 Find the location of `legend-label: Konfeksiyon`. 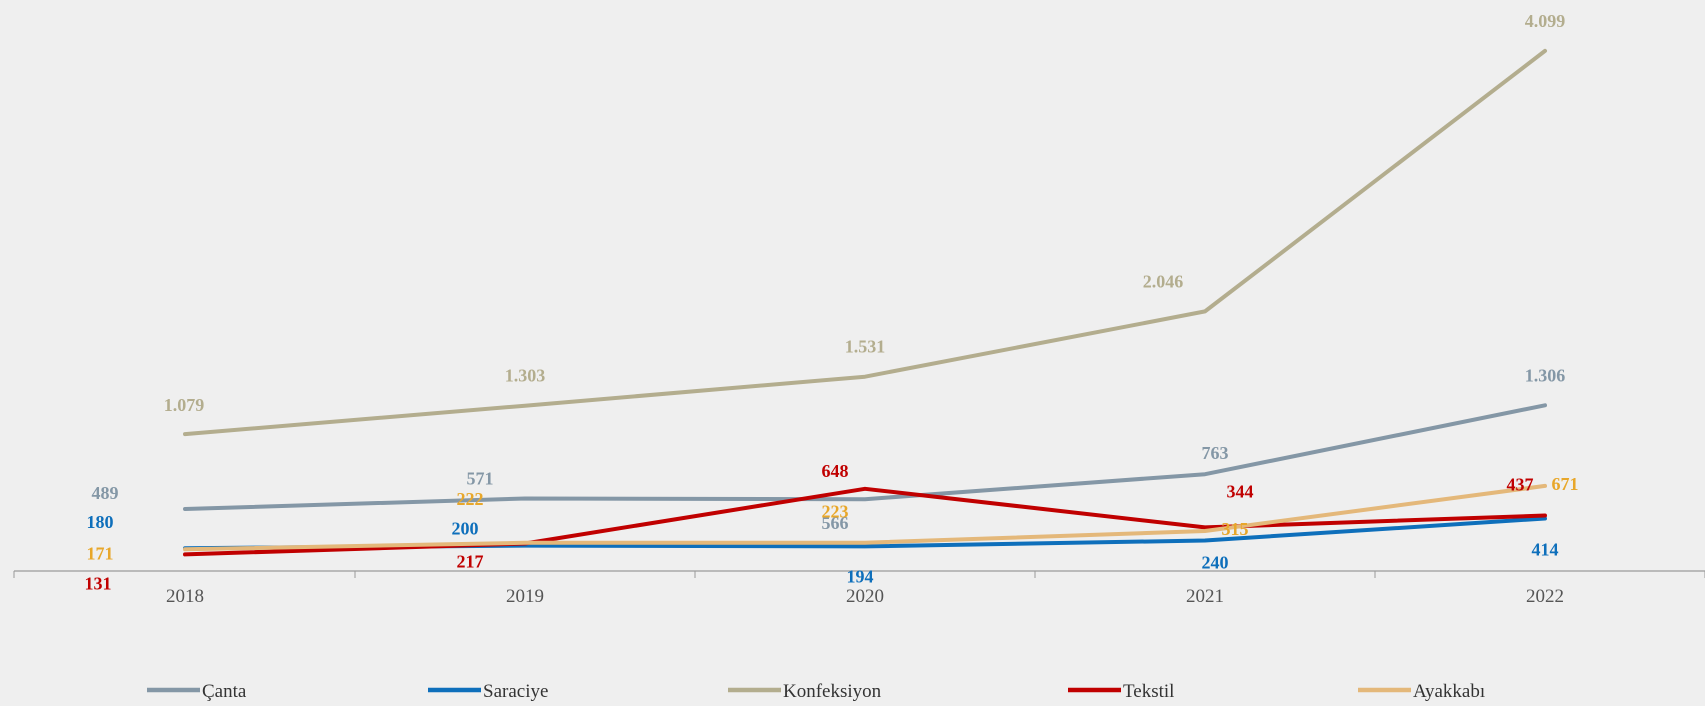

legend-label: Konfeksiyon is located at coordinates (832, 691).